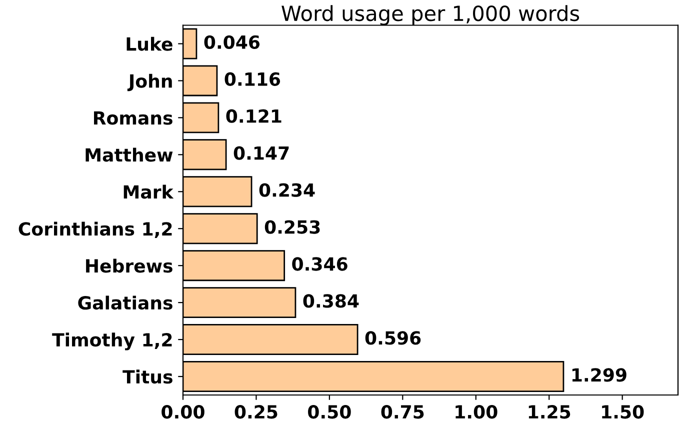  Describe the element at coordinates (252, 79) in the screenshot. I see `data-label: 0.116` at that location.